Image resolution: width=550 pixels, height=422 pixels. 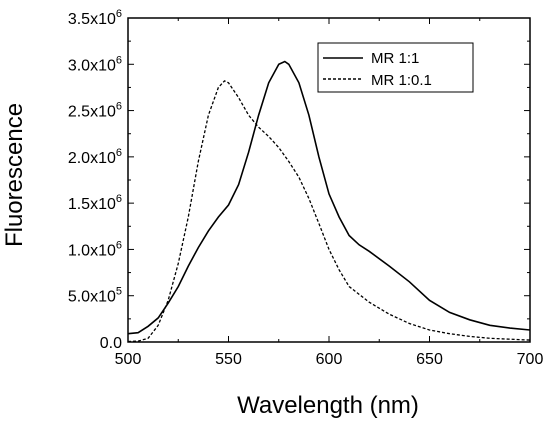 I want to click on y-tick-mantissa: 2.0x10, so click(x=92, y=158).